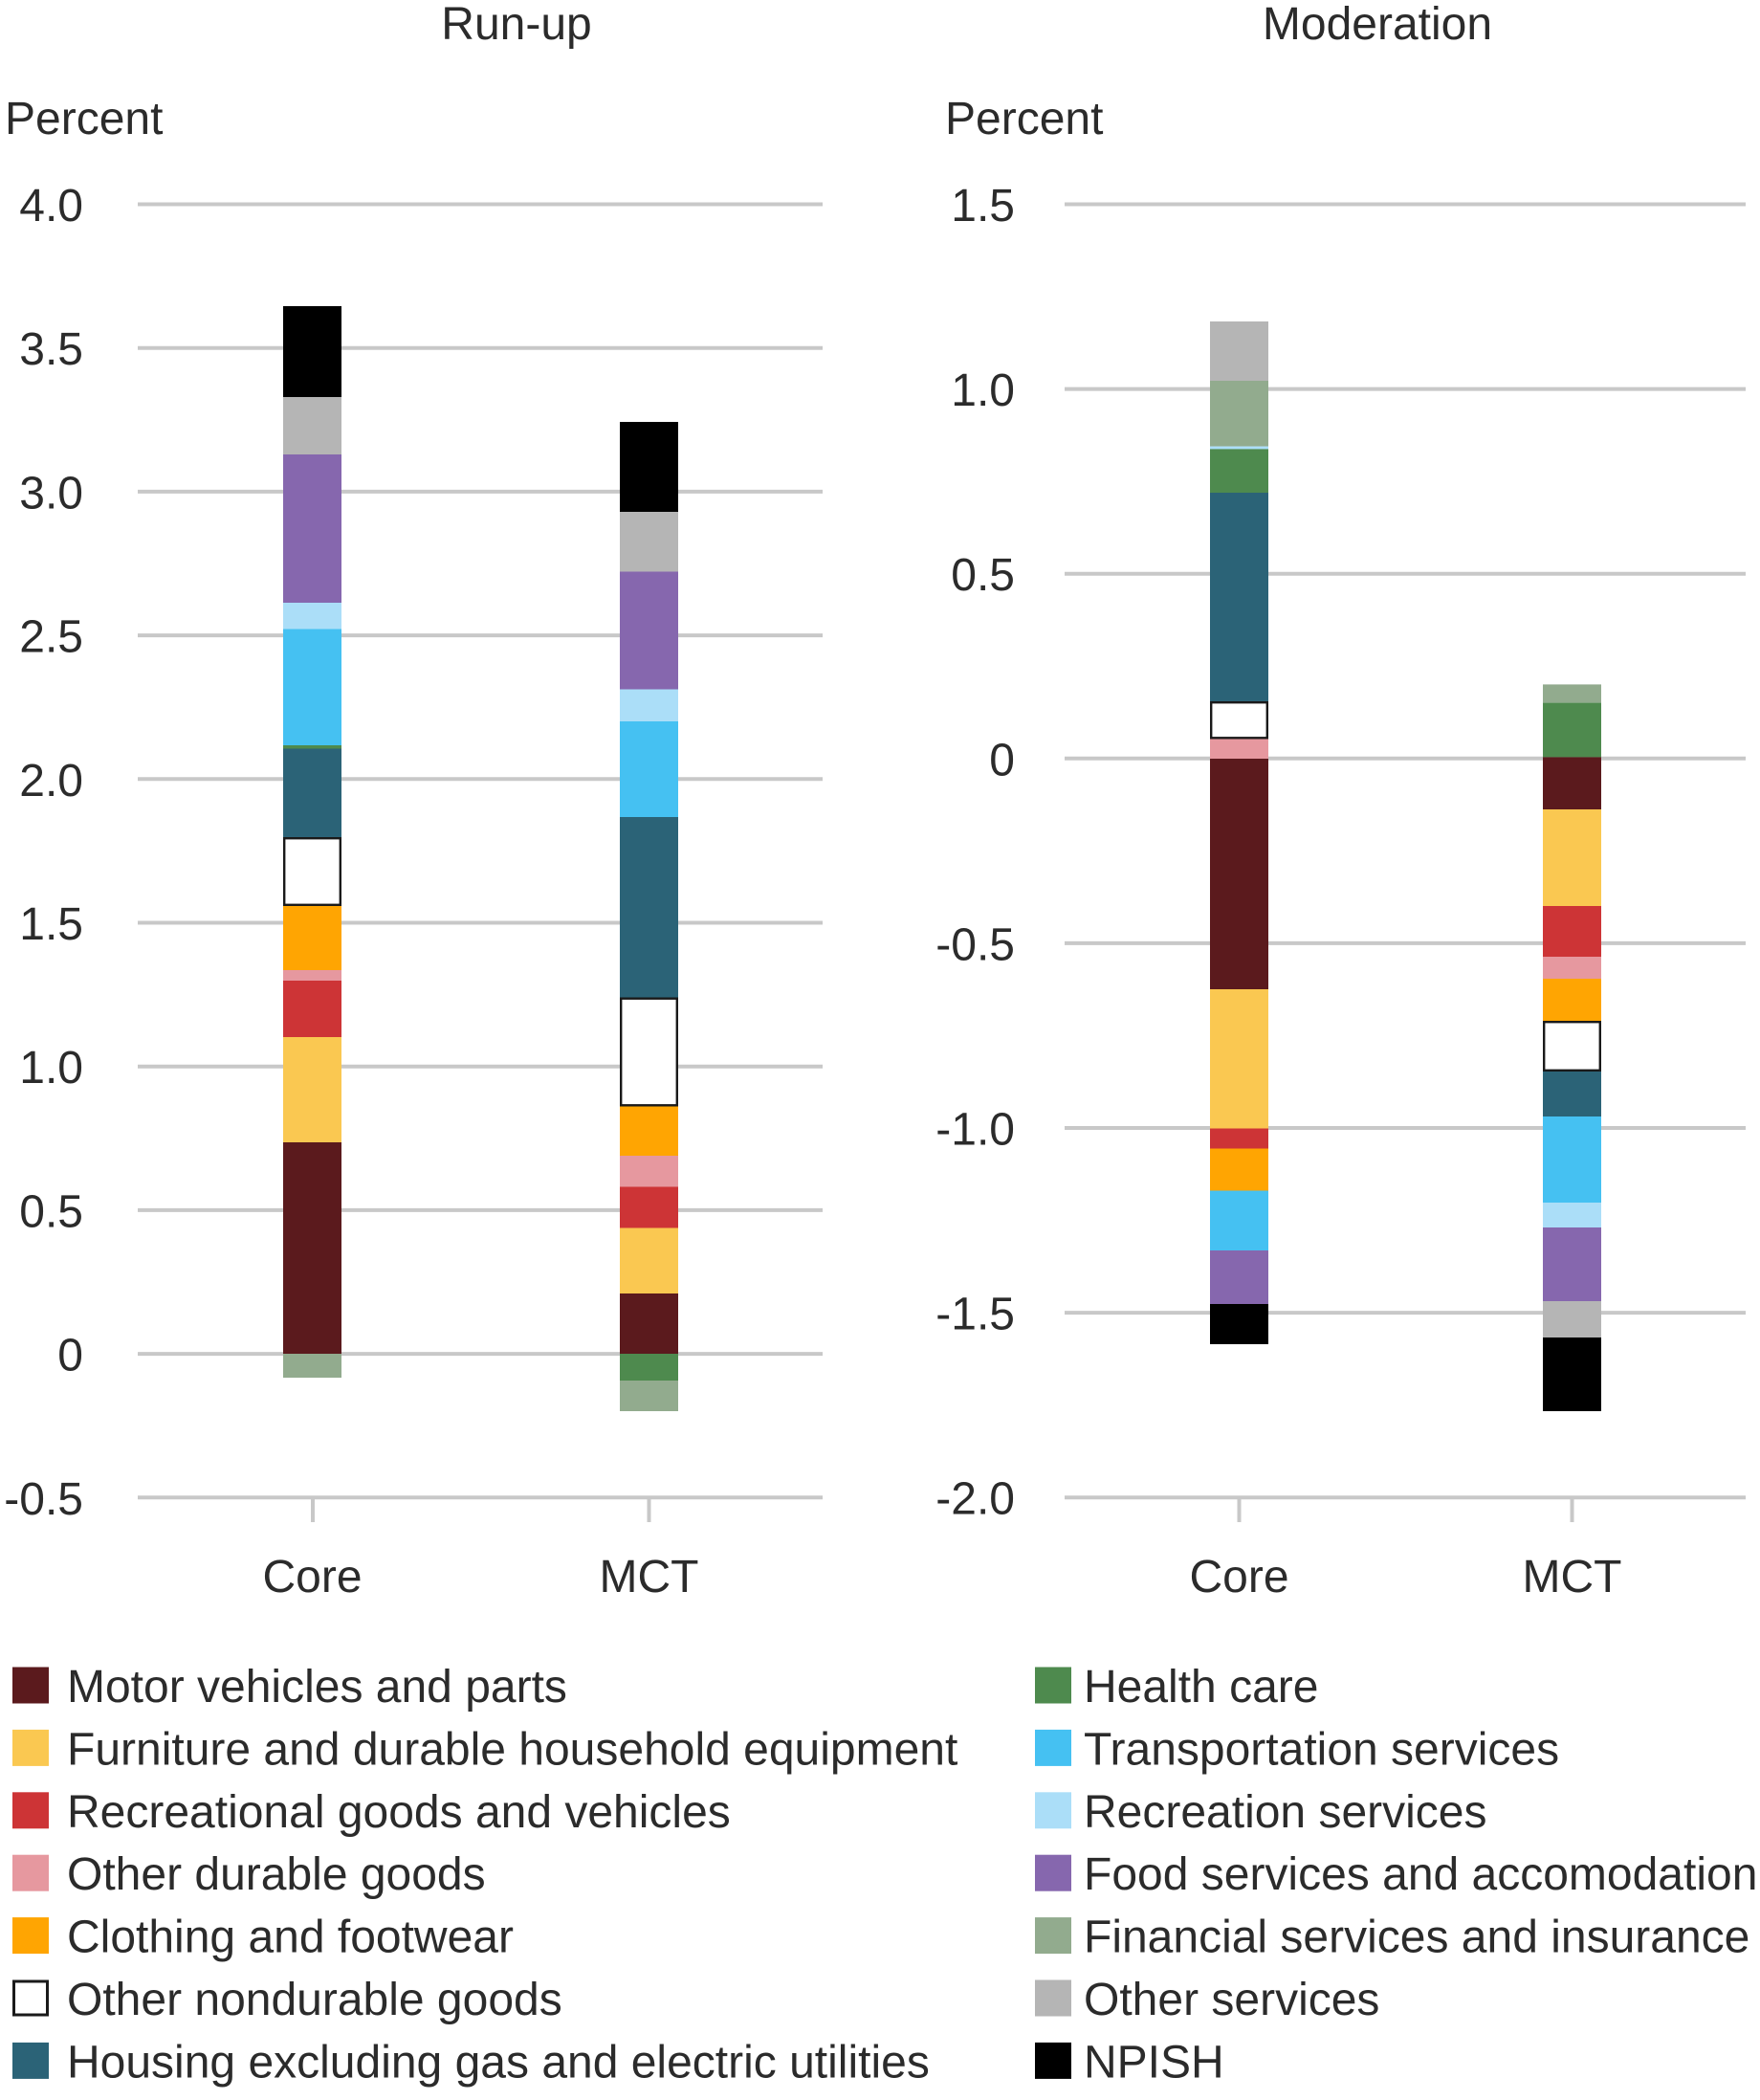 Image resolution: width=1760 pixels, height=2100 pixels. What do you see at coordinates (516, 25) in the screenshot?
I see `svg-text: Run-up` at bounding box center [516, 25].